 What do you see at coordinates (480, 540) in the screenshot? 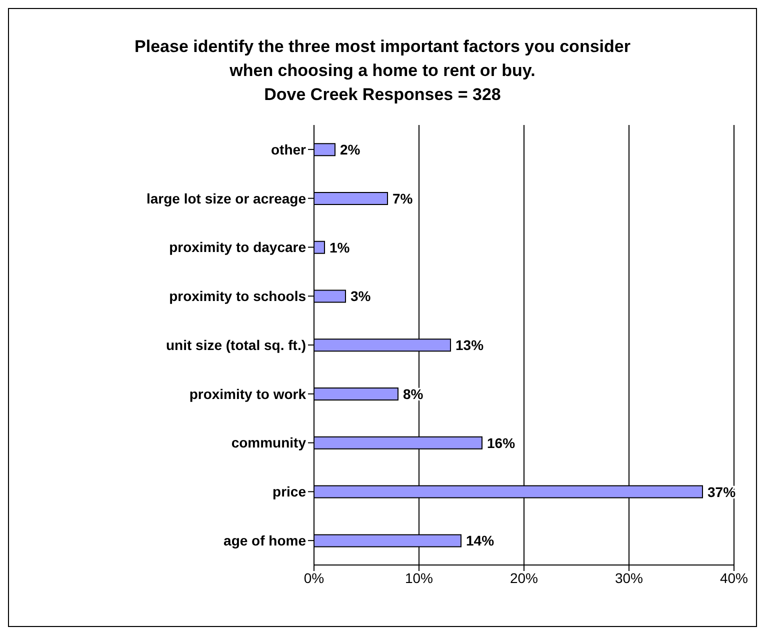
I see `data-label: 14%` at bounding box center [480, 540].